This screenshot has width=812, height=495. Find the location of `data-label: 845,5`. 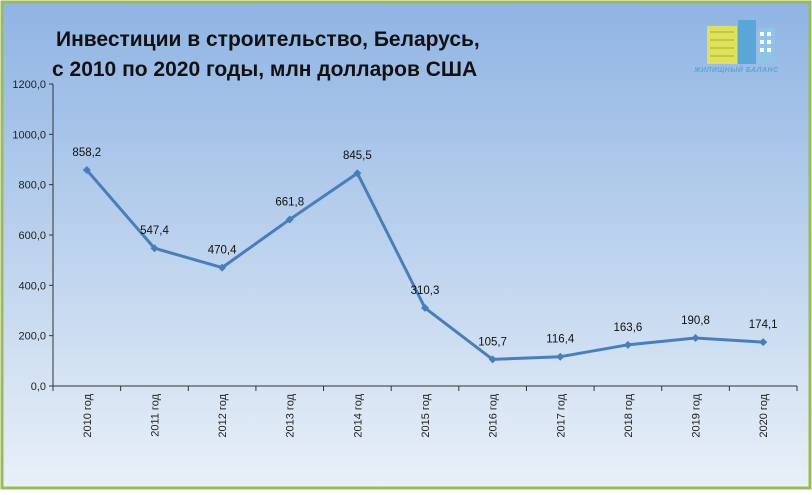

data-label: 845,5 is located at coordinates (357, 156).